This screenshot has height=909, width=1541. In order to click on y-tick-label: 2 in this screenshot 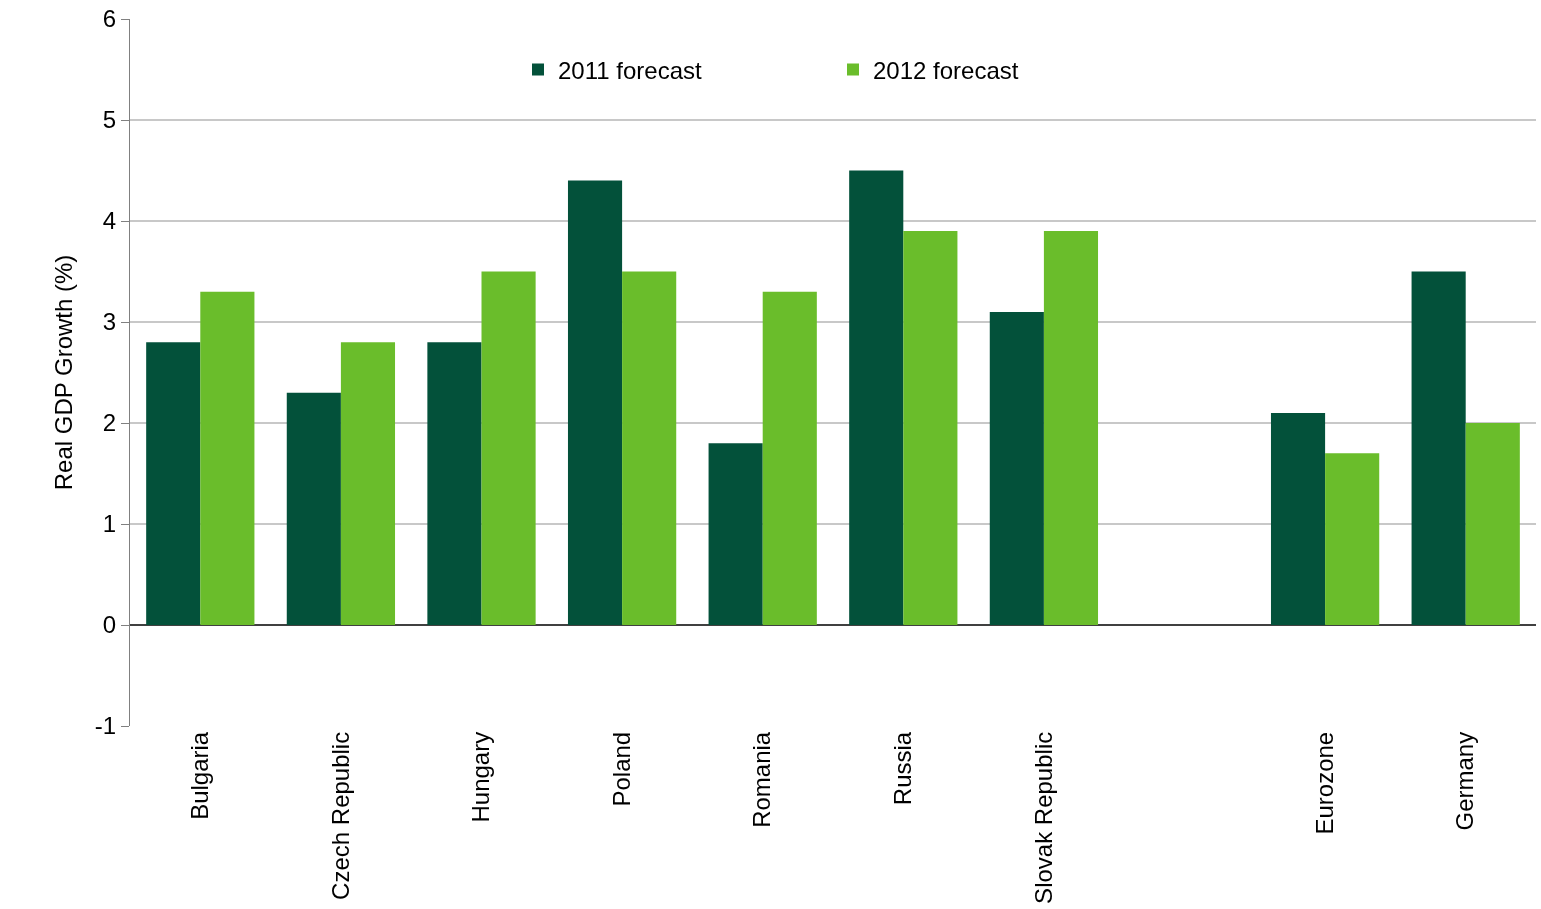, I will do `click(109, 423)`.